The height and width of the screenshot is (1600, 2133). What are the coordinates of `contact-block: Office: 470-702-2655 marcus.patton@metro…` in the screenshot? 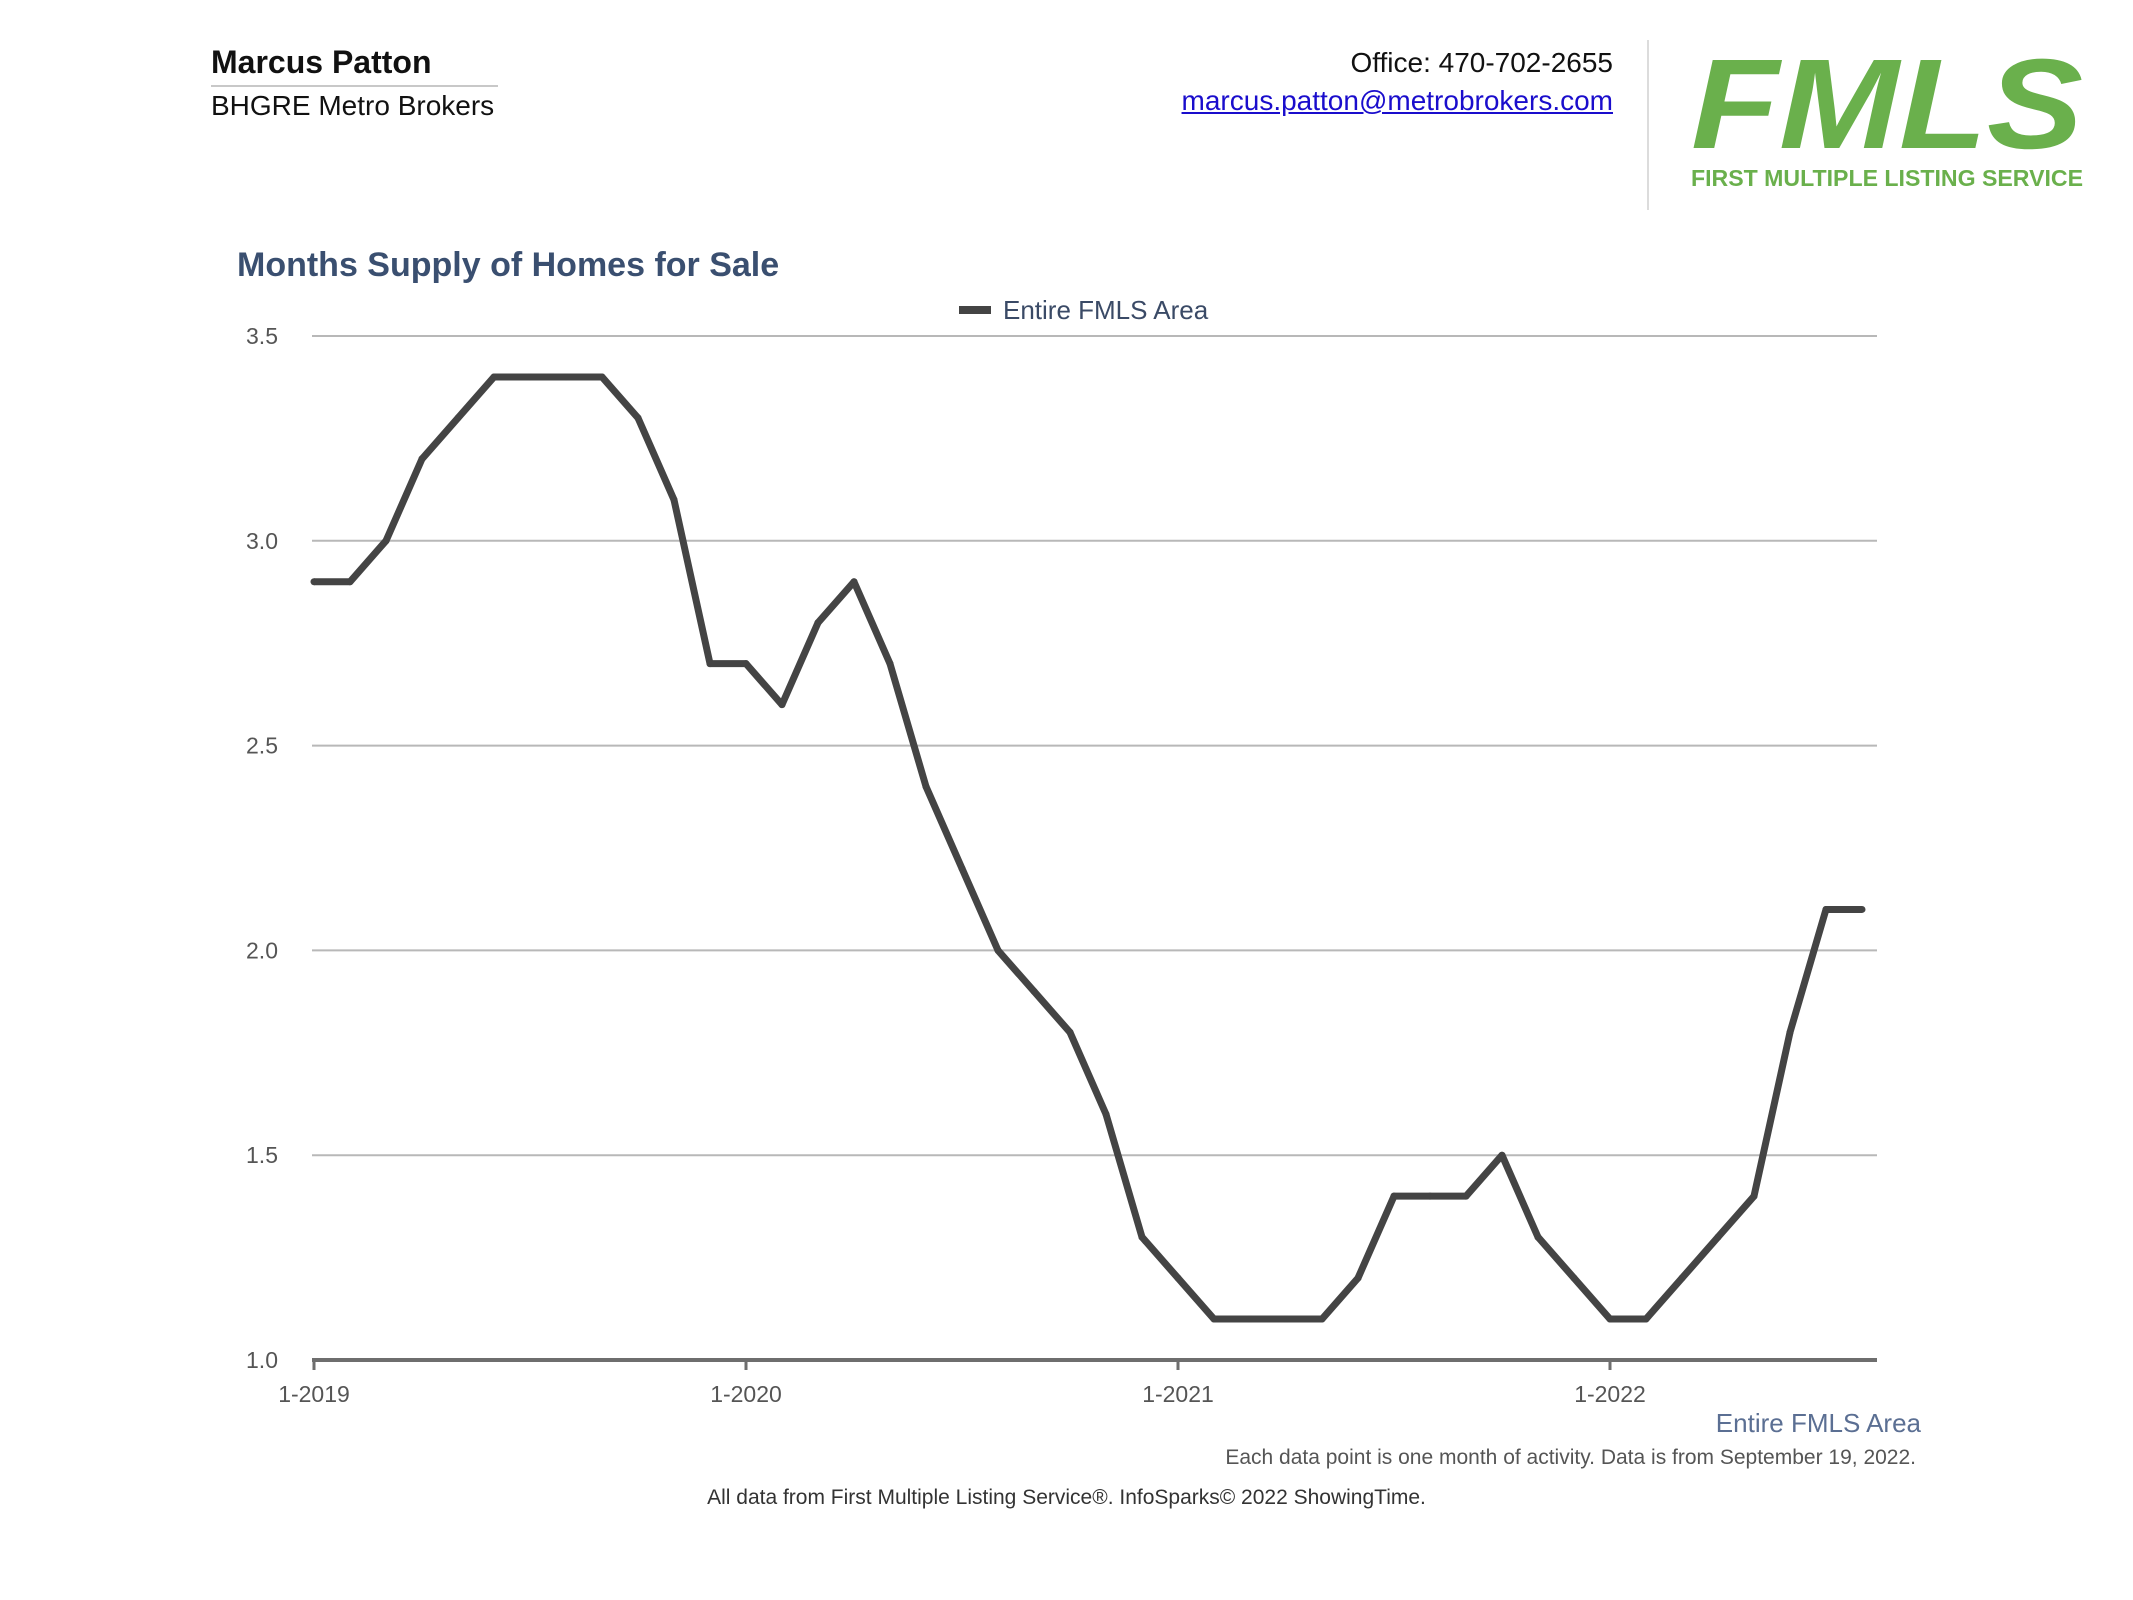 It's located at (1397, 82).